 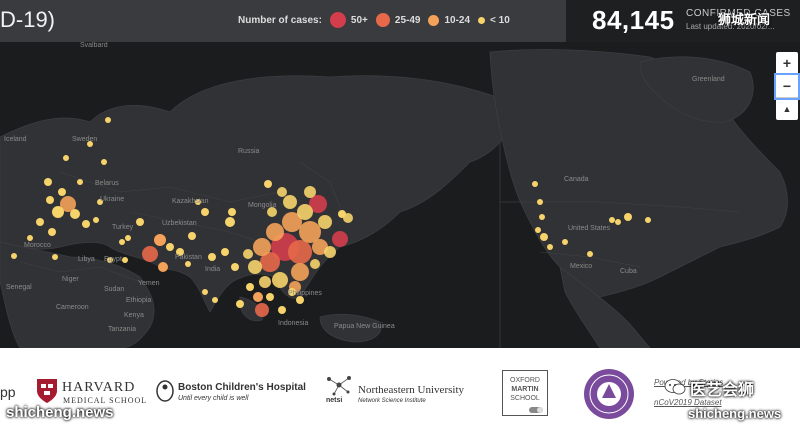 I want to click on legend-item-10-24: 10-24, so click(x=449, y=20).